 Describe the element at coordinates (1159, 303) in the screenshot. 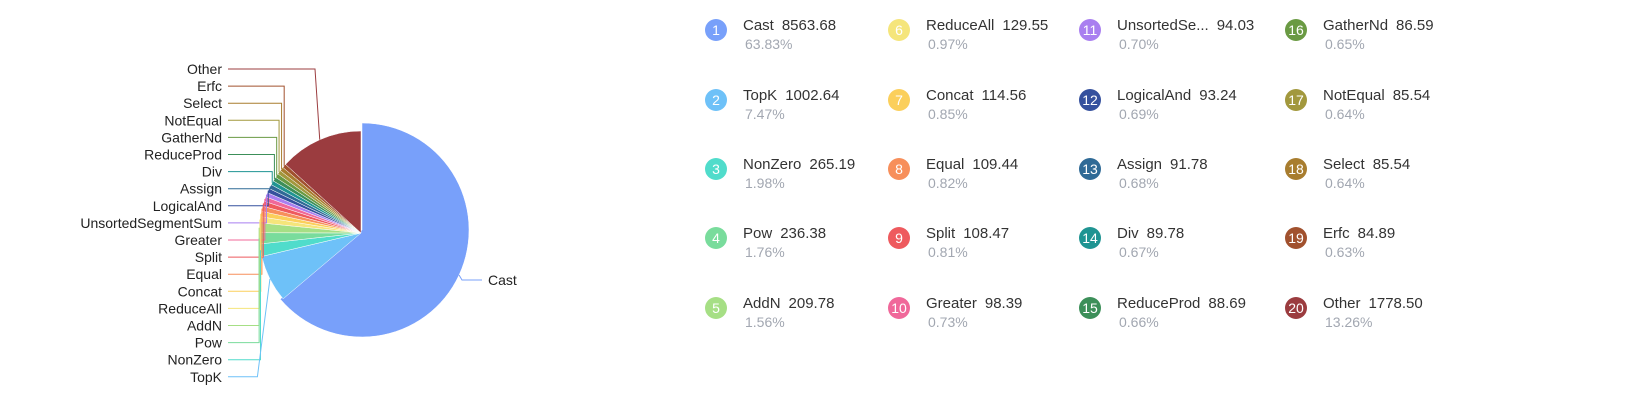

I see `legend-name: ReduceProd` at that location.